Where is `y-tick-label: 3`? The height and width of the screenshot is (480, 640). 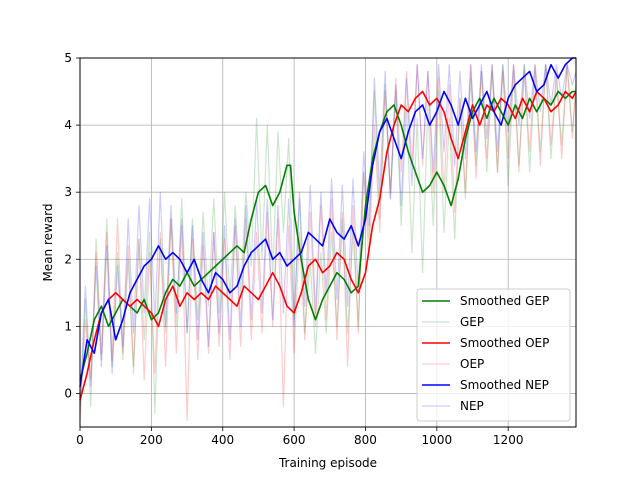
y-tick-label: 3 is located at coordinates (68, 192).